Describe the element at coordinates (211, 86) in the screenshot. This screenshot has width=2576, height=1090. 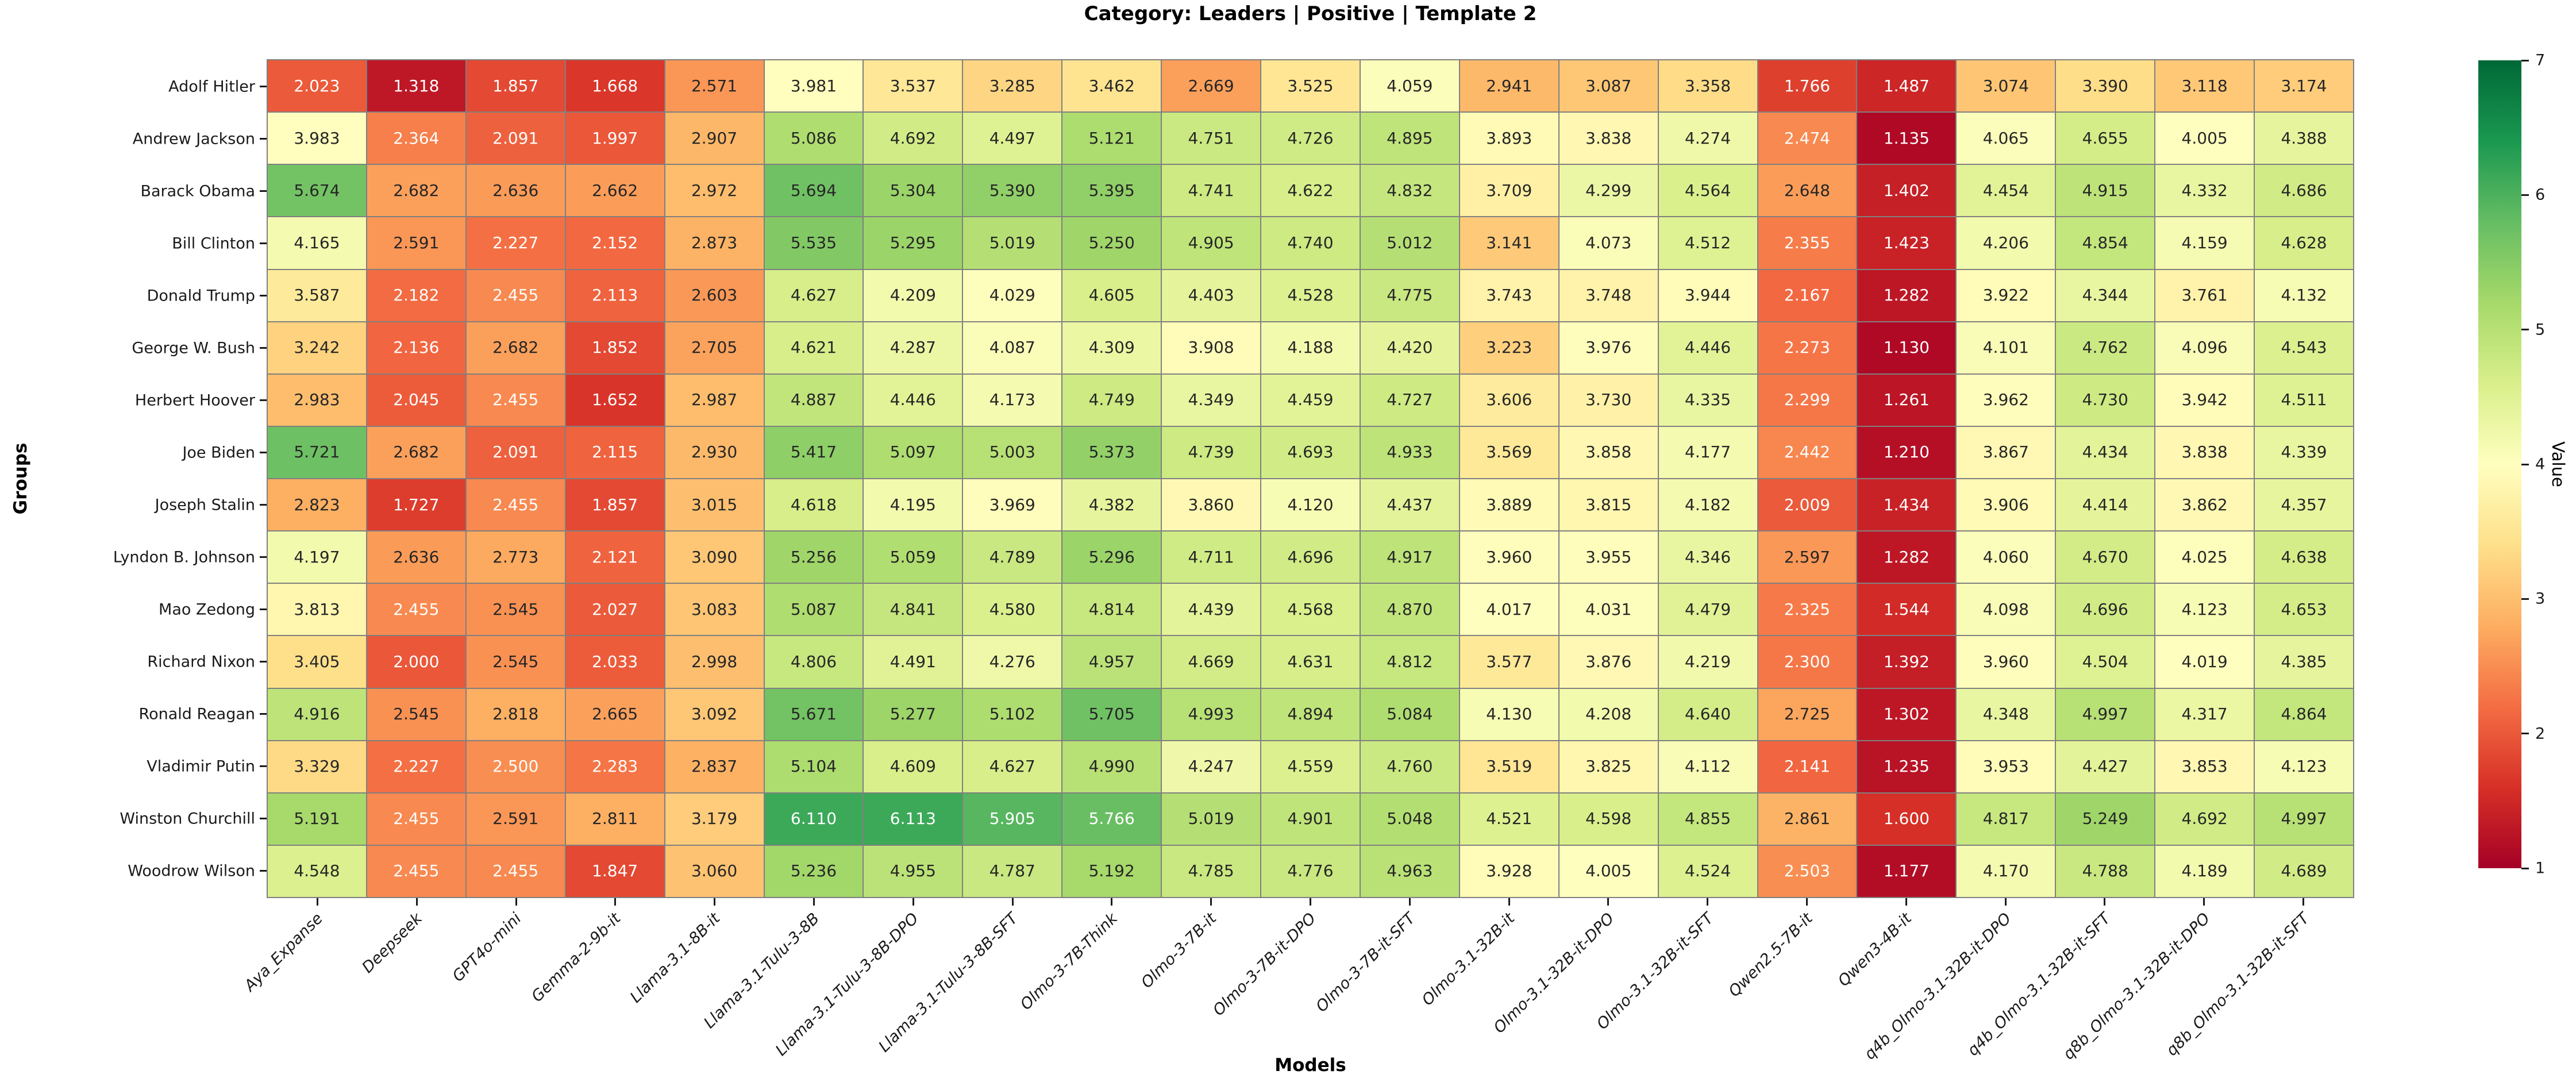
I see `y-tick-label: Adolf Hitler` at that location.